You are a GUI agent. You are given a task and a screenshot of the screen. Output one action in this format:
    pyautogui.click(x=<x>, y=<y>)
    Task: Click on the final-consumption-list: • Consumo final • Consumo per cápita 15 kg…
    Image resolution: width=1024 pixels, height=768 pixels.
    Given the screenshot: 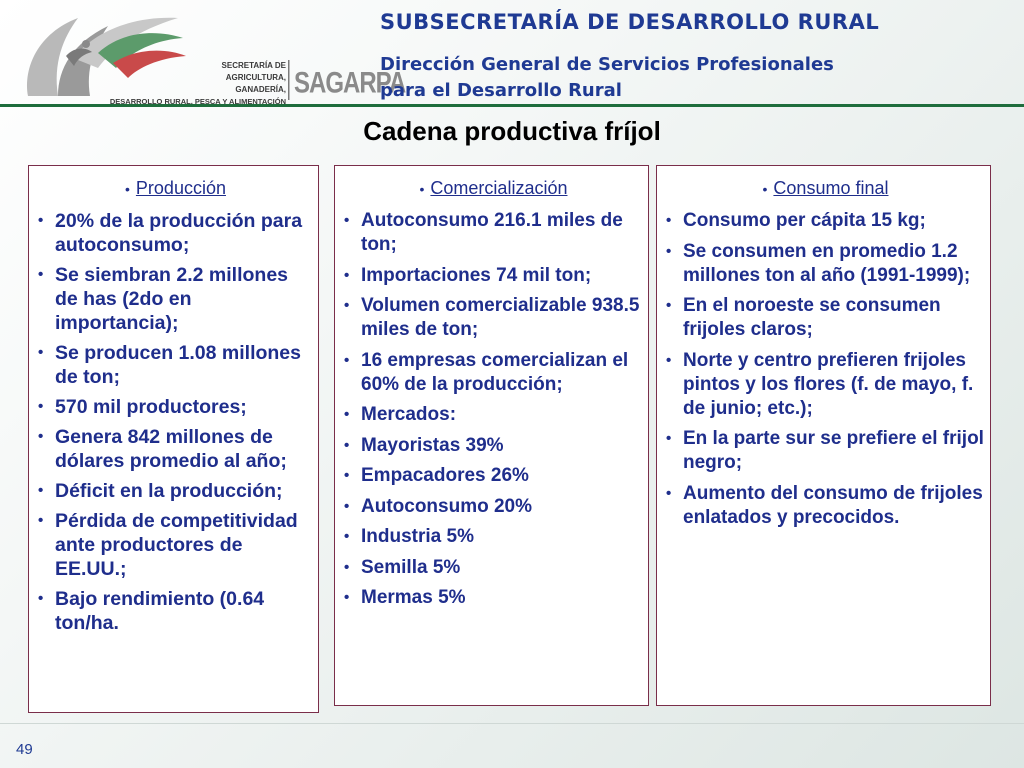 What is the action you would take?
    pyautogui.click(x=825, y=353)
    